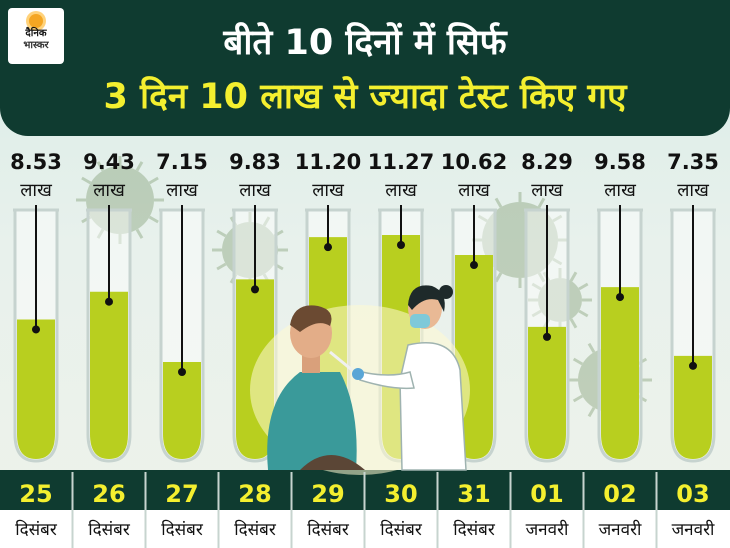 Image resolution: width=730 pixels, height=548 pixels. What do you see at coordinates (109, 162) in the screenshot?
I see `value-label: 9.43` at bounding box center [109, 162].